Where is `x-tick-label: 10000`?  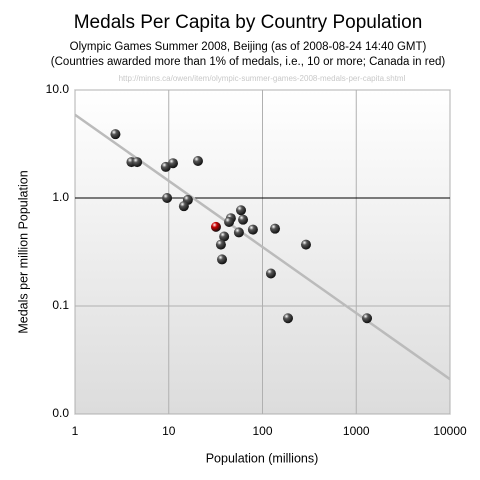 x-tick-label: 10000 is located at coordinates (450, 431).